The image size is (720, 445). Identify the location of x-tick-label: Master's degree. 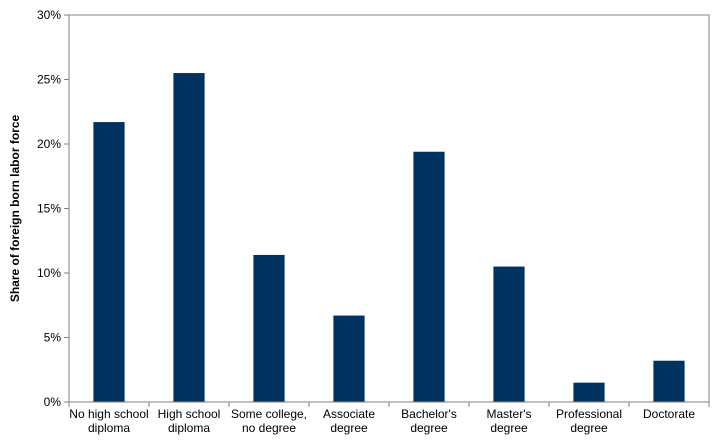
(509, 421).